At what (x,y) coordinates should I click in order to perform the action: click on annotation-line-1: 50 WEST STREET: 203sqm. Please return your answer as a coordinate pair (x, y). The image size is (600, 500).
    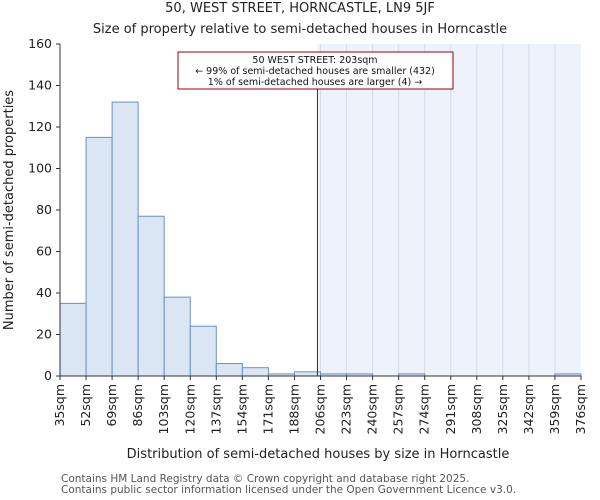
    Looking at the image, I should click on (314, 60).